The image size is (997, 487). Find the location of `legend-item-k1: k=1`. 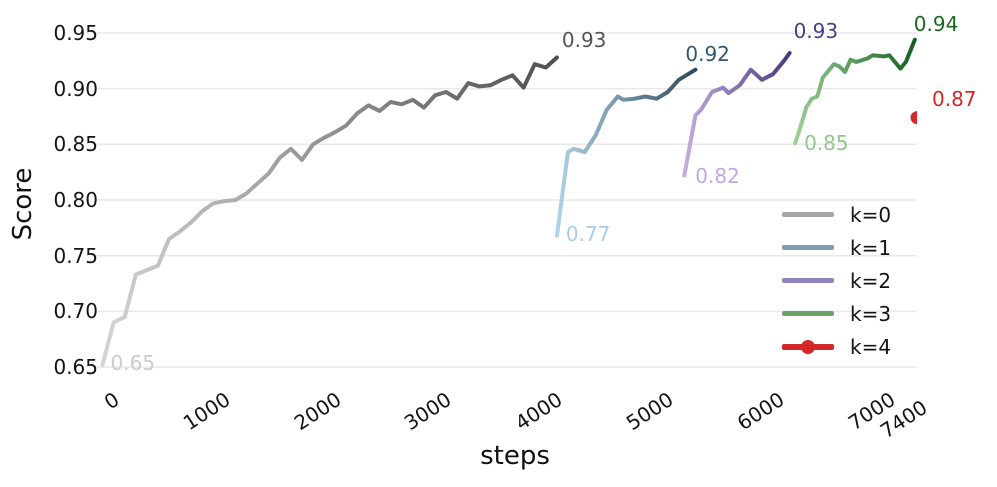

legend-item-k1: k=1 is located at coordinates (836, 247).